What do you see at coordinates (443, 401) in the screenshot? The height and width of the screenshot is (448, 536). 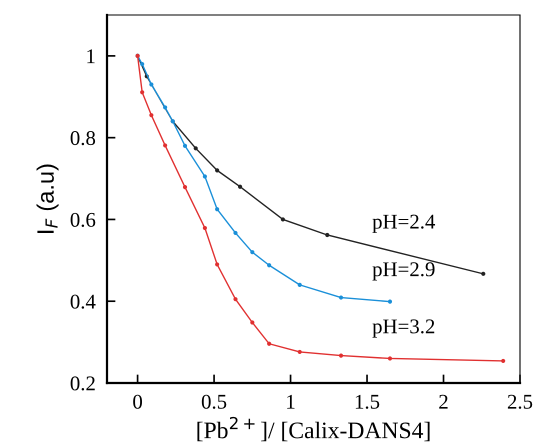 I see `x-tick-label: 2` at bounding box center [443, 401].